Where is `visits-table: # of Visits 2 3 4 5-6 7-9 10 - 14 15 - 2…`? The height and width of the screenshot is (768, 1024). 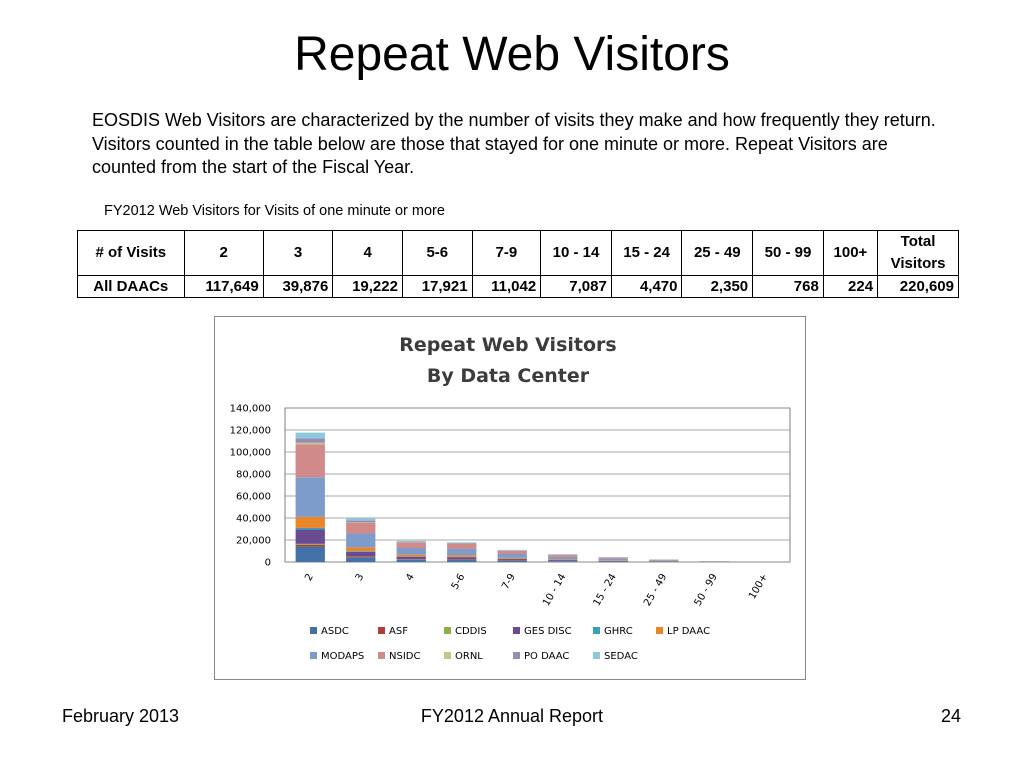
visits-table: # of Visits 2 3 4 5-6 7-9 10 - 14 15 - 2… is located at coordinates (518, 264).